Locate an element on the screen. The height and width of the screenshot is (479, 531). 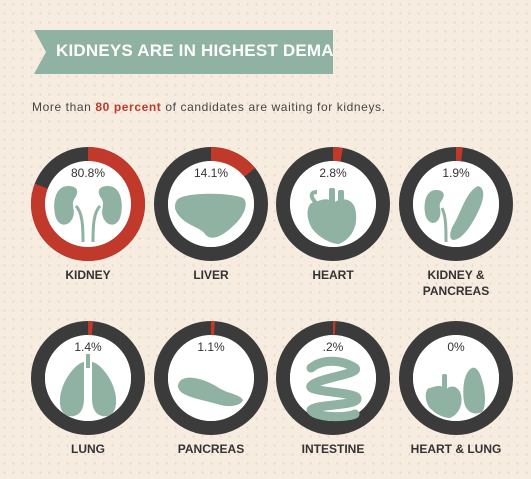
value-label: 14.1% is located at coordinates (211, 173).